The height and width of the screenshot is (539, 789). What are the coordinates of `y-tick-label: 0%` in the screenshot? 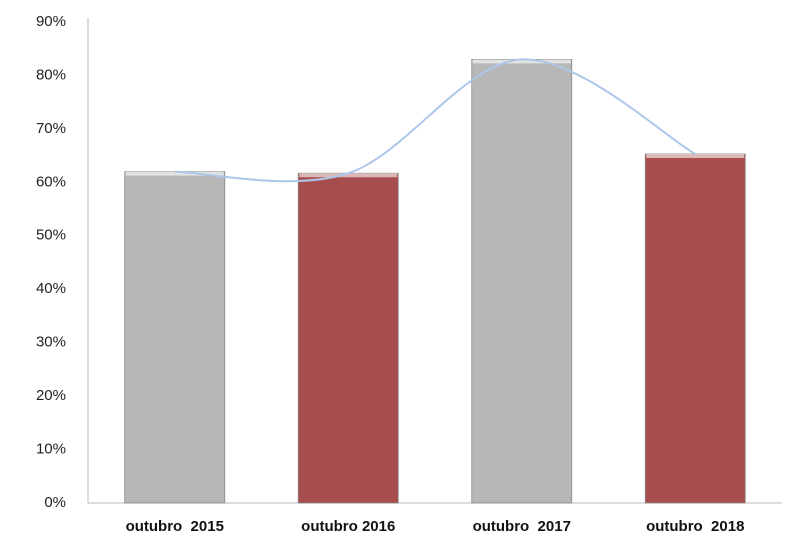 It's located at (55, 502).